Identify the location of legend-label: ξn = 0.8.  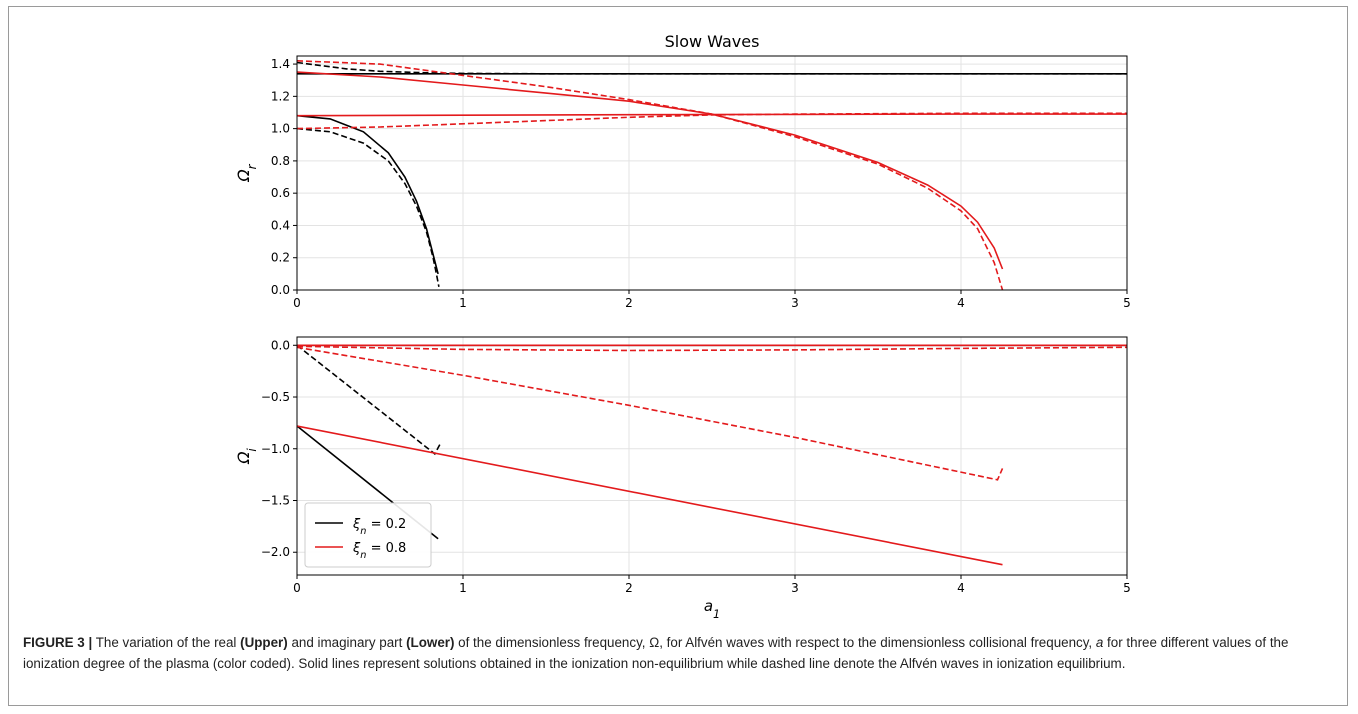
(379, 551).